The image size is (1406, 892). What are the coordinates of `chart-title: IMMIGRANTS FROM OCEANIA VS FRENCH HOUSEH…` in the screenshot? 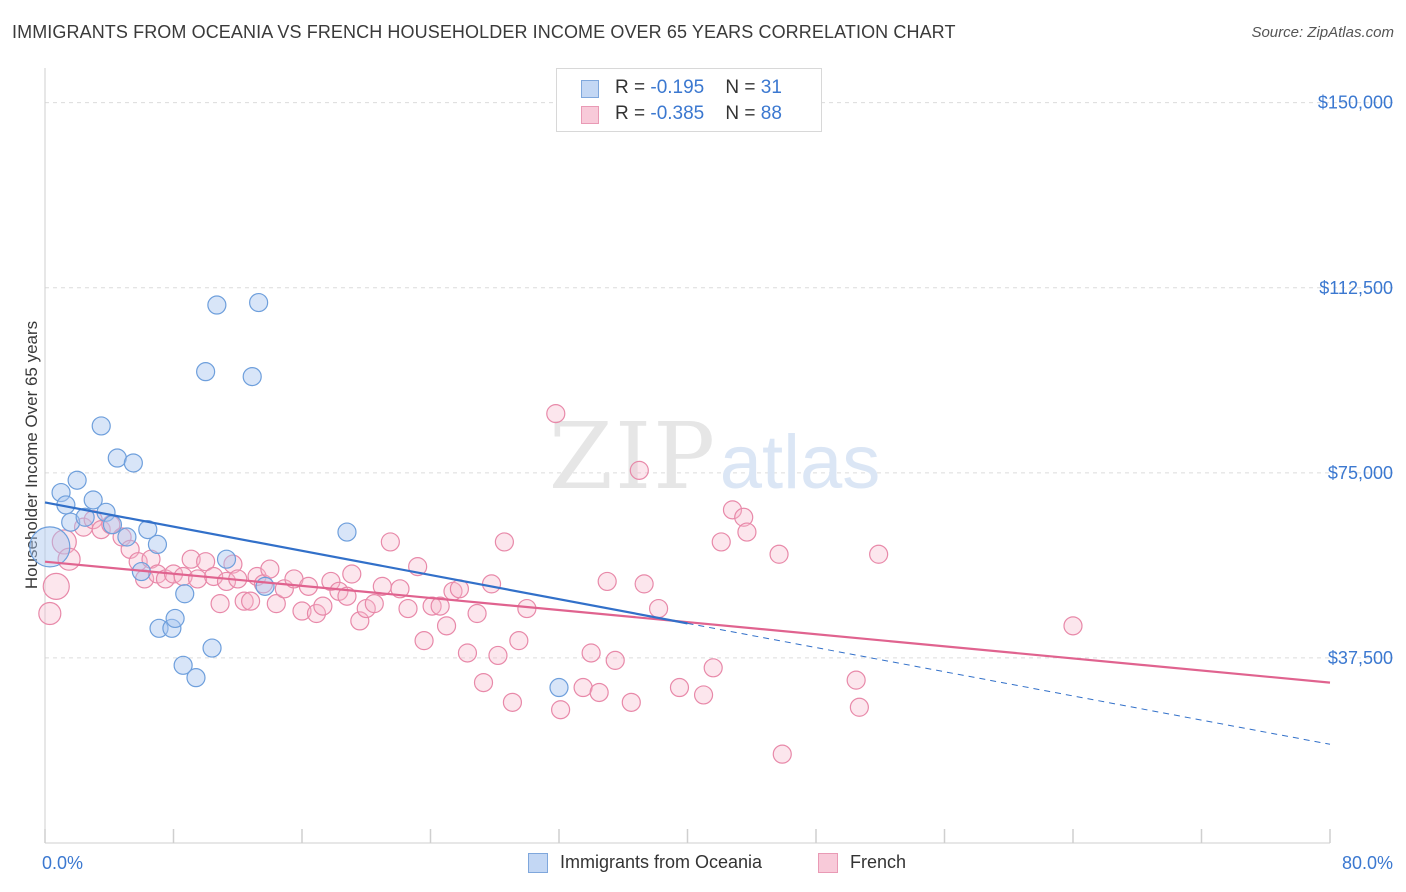 It's located at (484, 32).